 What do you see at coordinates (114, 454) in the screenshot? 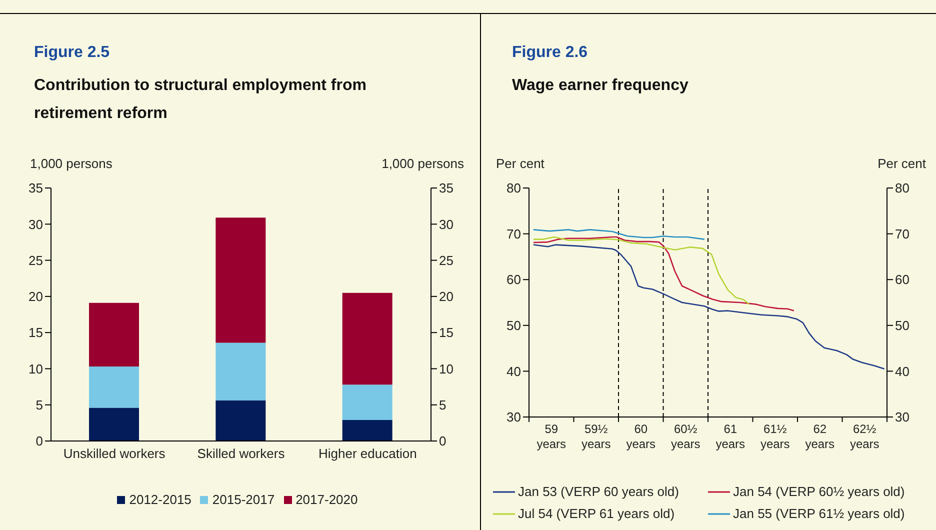
I see `x-tick-label: Unskilled workers` at bounding box center [114, 454].